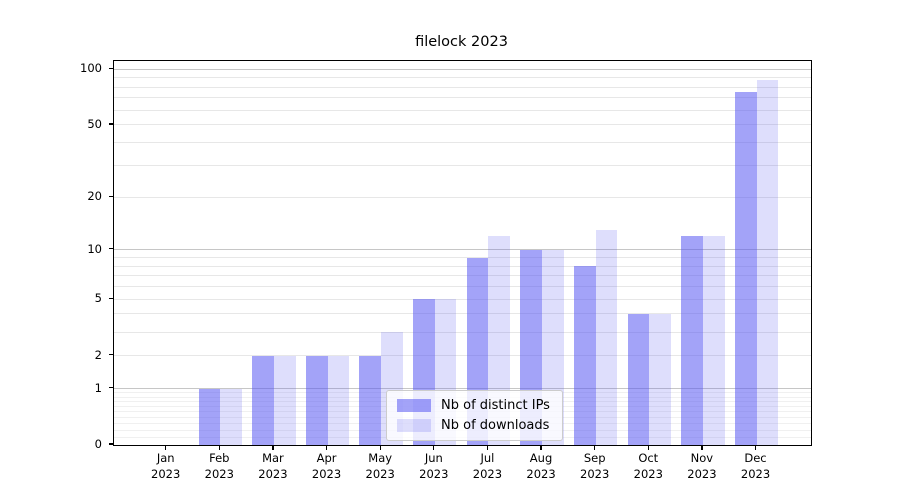 This screenshot has width=900, height=500. Describe the element at coordinates (487, 466) in the screenshot. I see `x-tick-label: Jul 2023` at that location.